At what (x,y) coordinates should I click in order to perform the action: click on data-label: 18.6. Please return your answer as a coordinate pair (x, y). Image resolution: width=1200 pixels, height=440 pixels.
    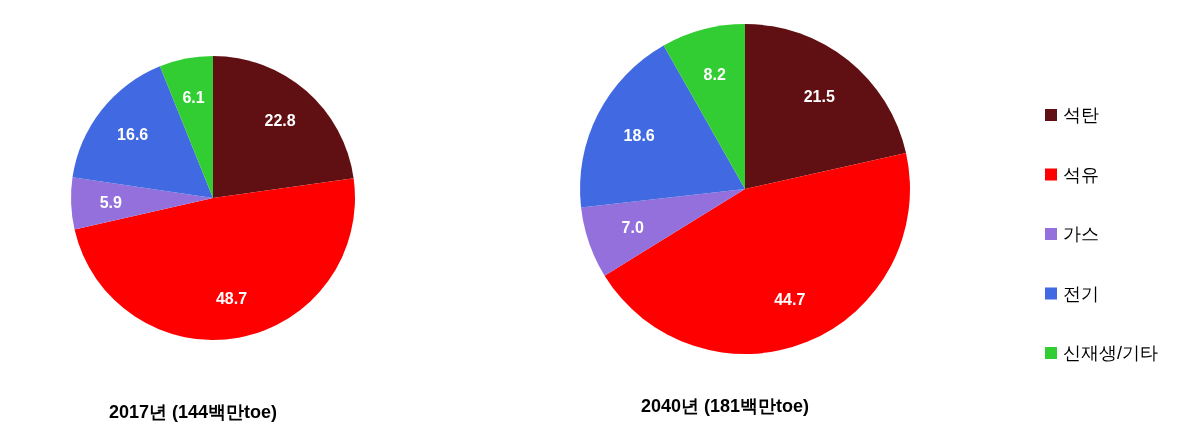
    Looking at the image, I should click on (639, 135).